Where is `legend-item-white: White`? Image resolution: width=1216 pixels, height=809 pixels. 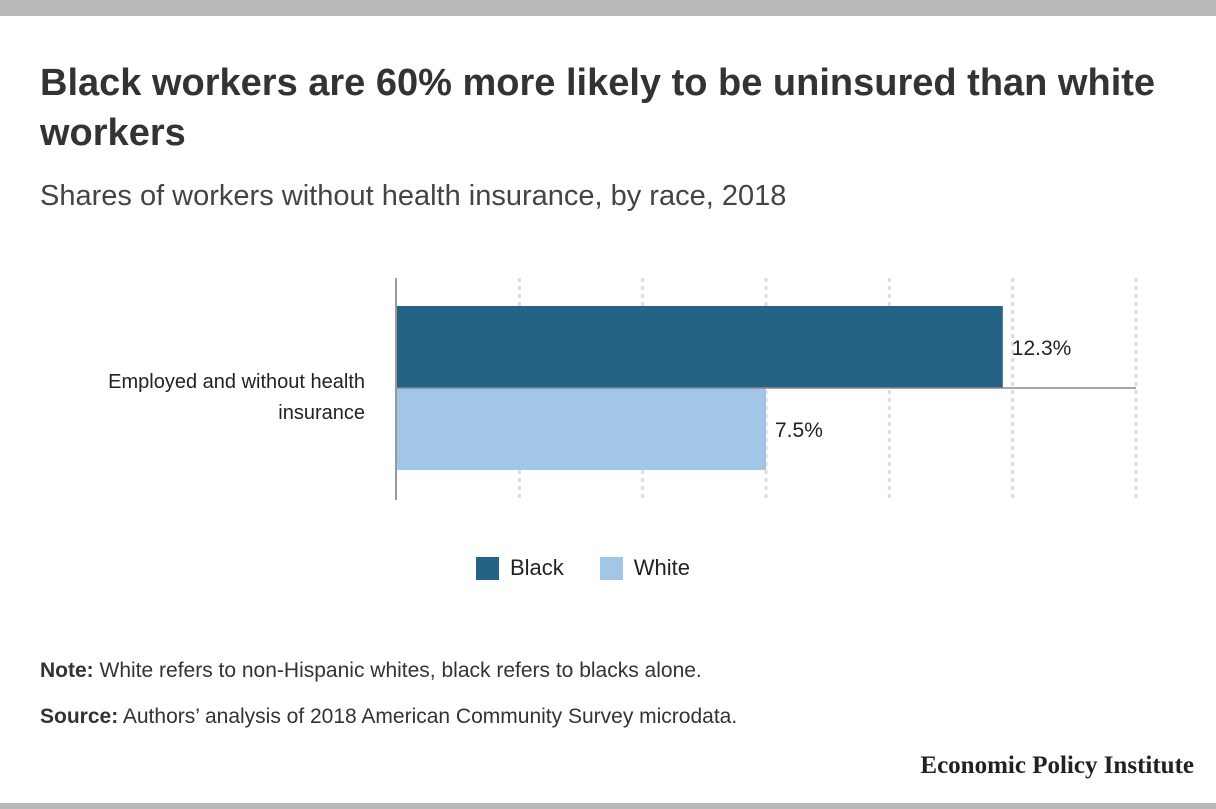
legend-item-white: White is located at coordinates (645, 568).